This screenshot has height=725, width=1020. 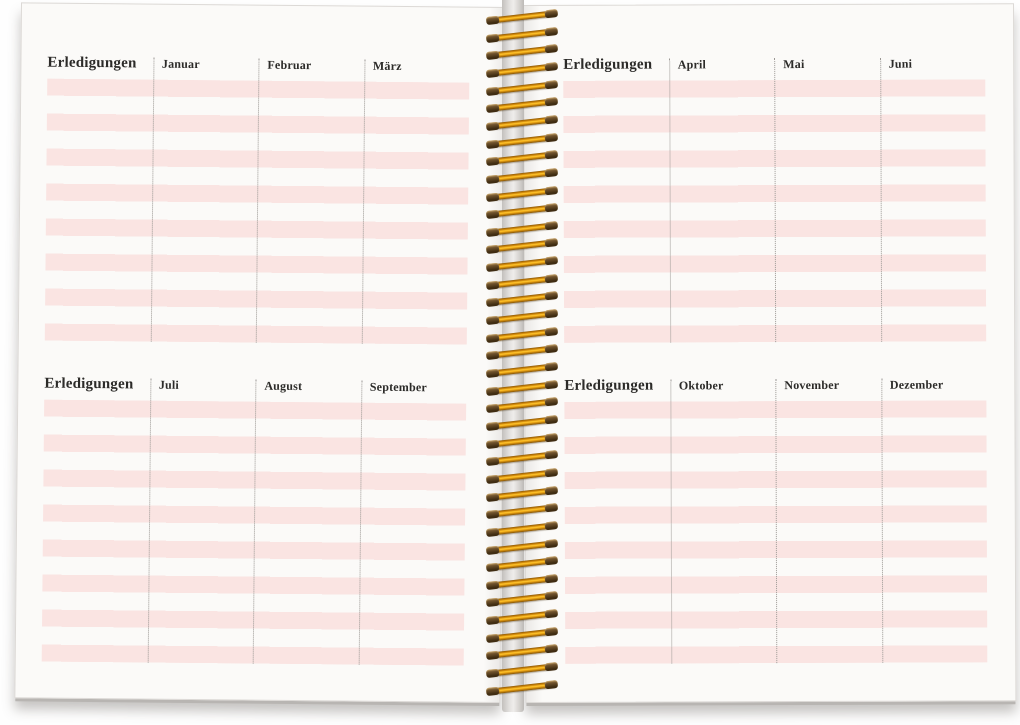 What do you see at coordinates (916, 384) in the screenshot?
I see `month-header-dezember: Dezember` at bounding box center [916, 384].